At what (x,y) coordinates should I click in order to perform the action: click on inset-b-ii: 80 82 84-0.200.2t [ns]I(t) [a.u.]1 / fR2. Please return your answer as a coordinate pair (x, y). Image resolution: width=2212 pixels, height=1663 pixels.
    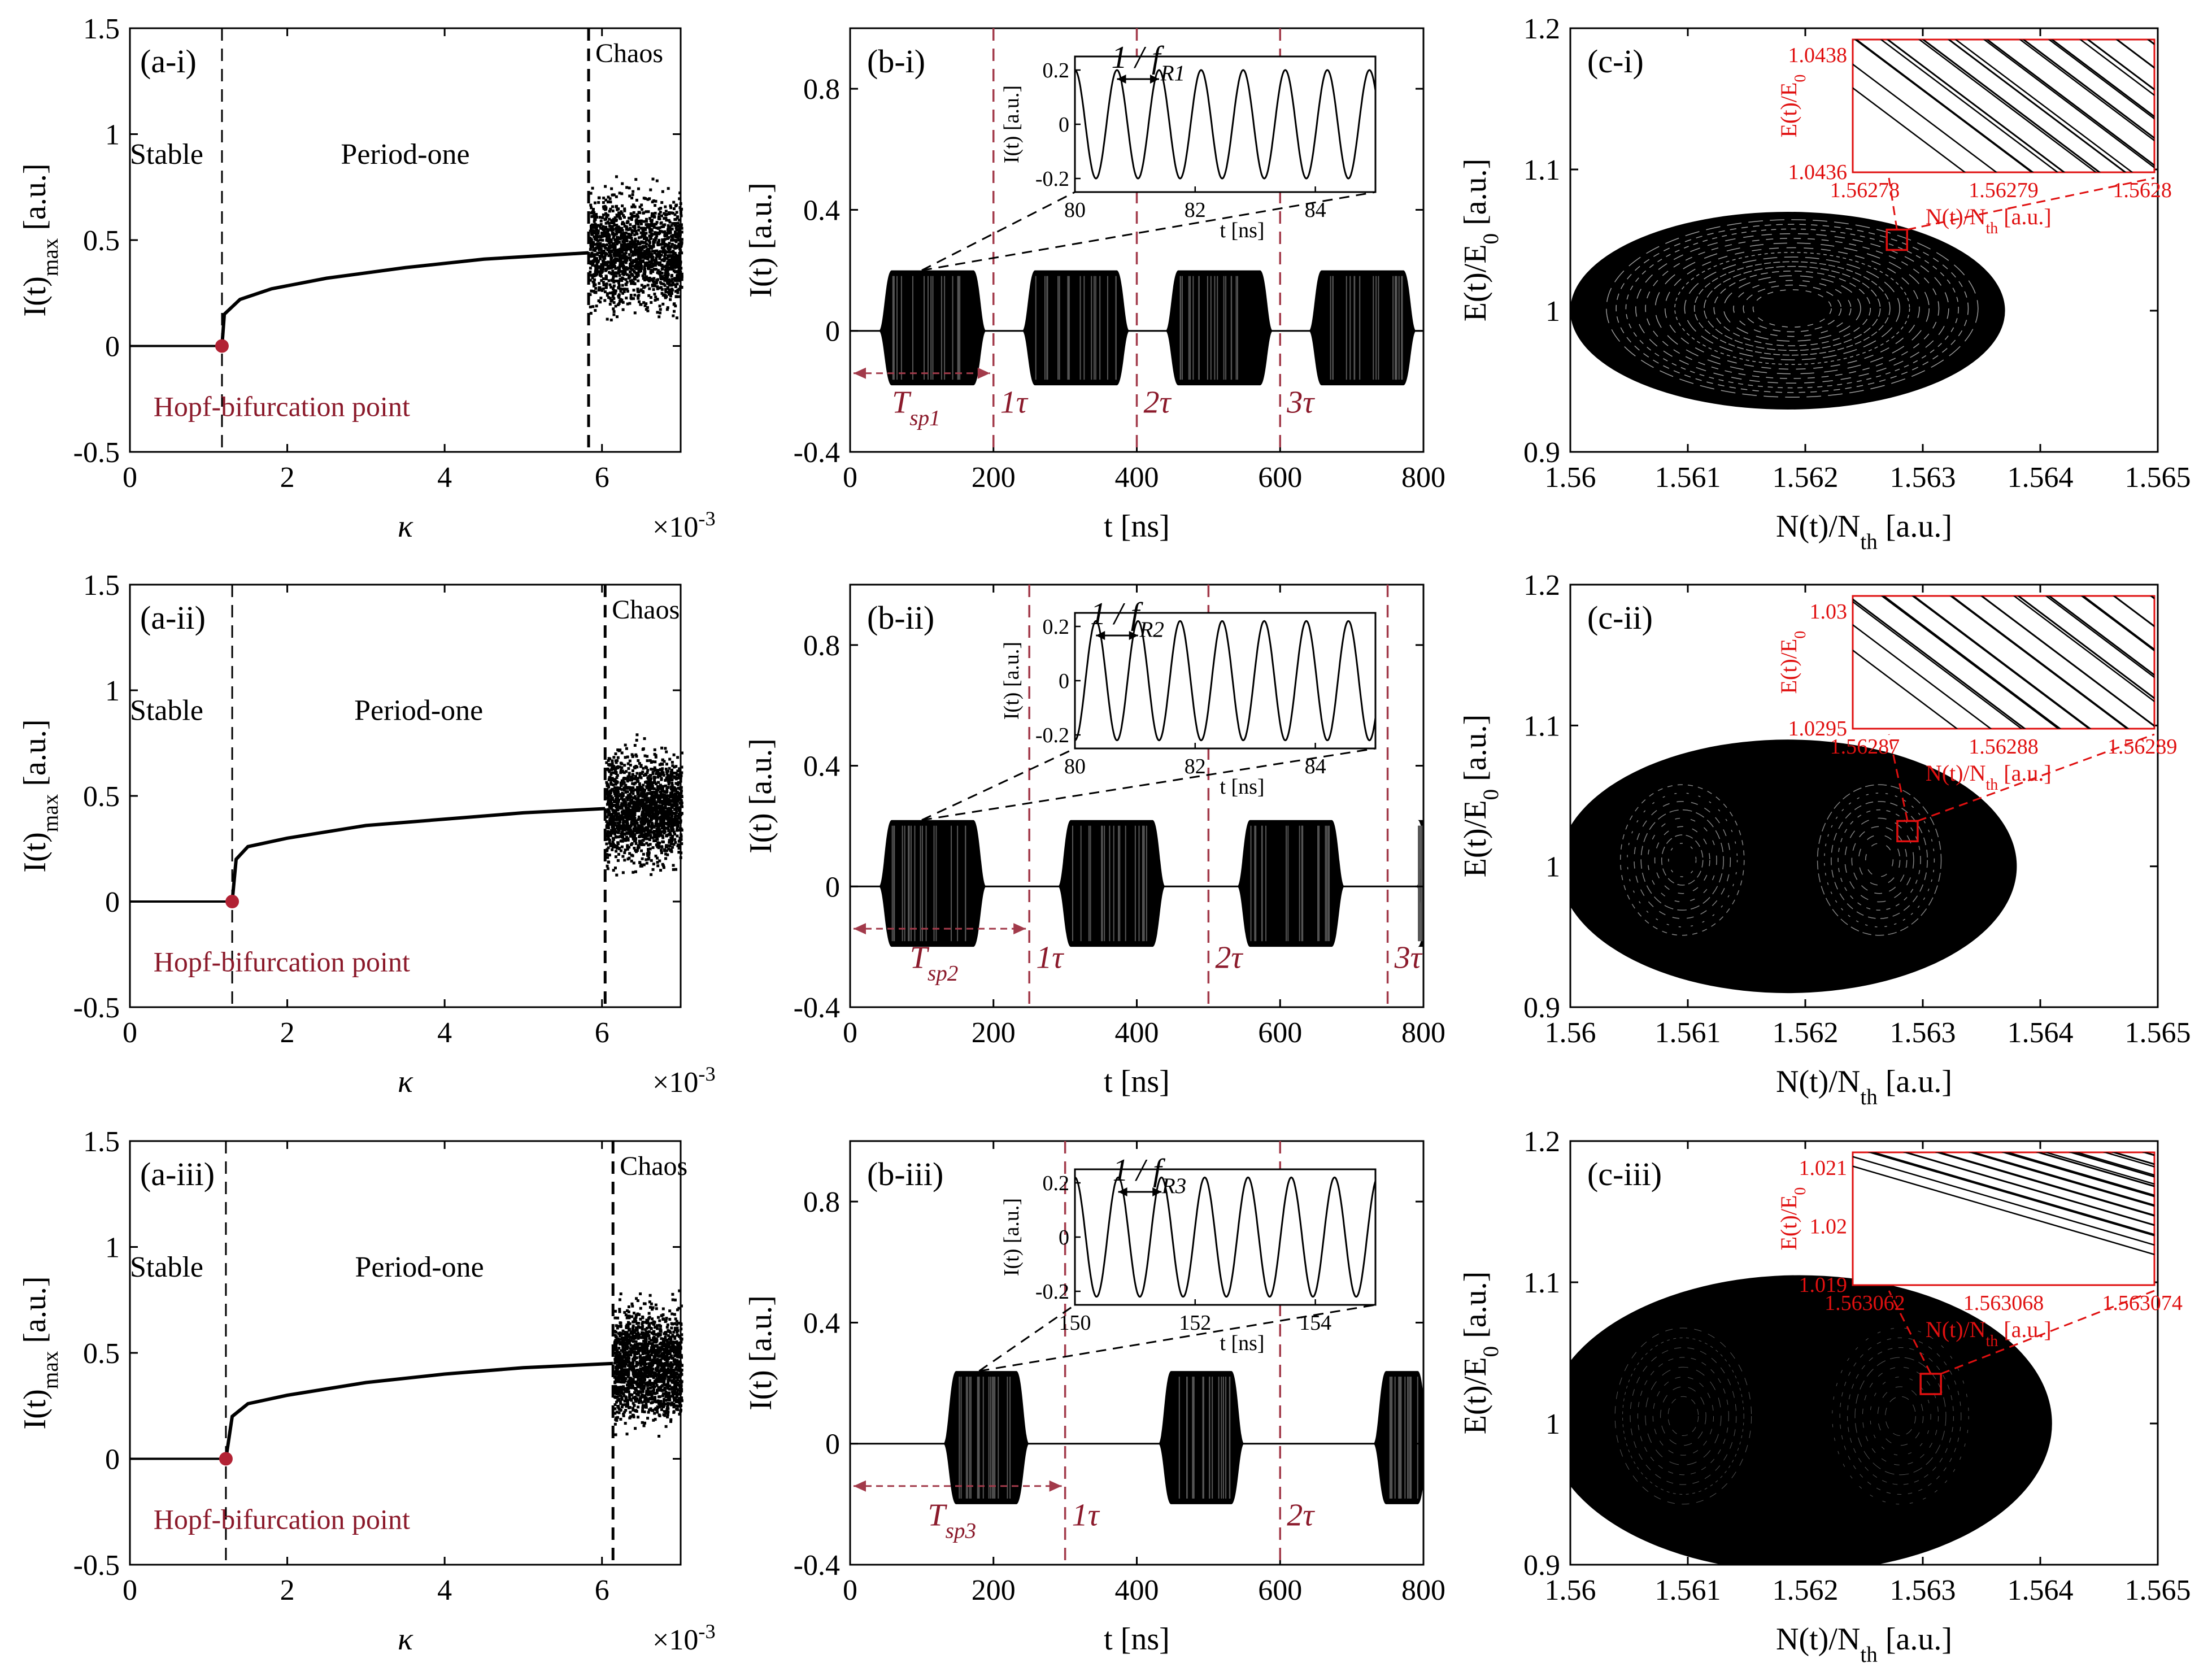
    Looking at the image, I should click on (1188, 698).